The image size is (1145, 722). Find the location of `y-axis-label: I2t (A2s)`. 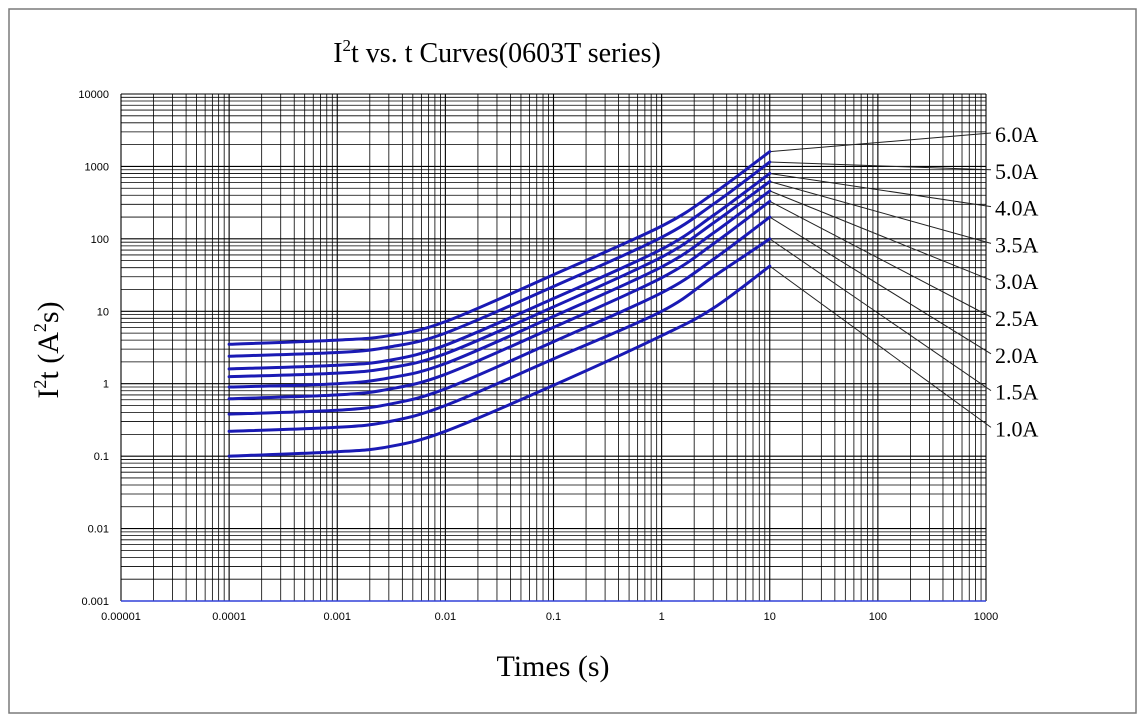

y-axis-label: I2t (A2s) is located at coordinates (47, 349).